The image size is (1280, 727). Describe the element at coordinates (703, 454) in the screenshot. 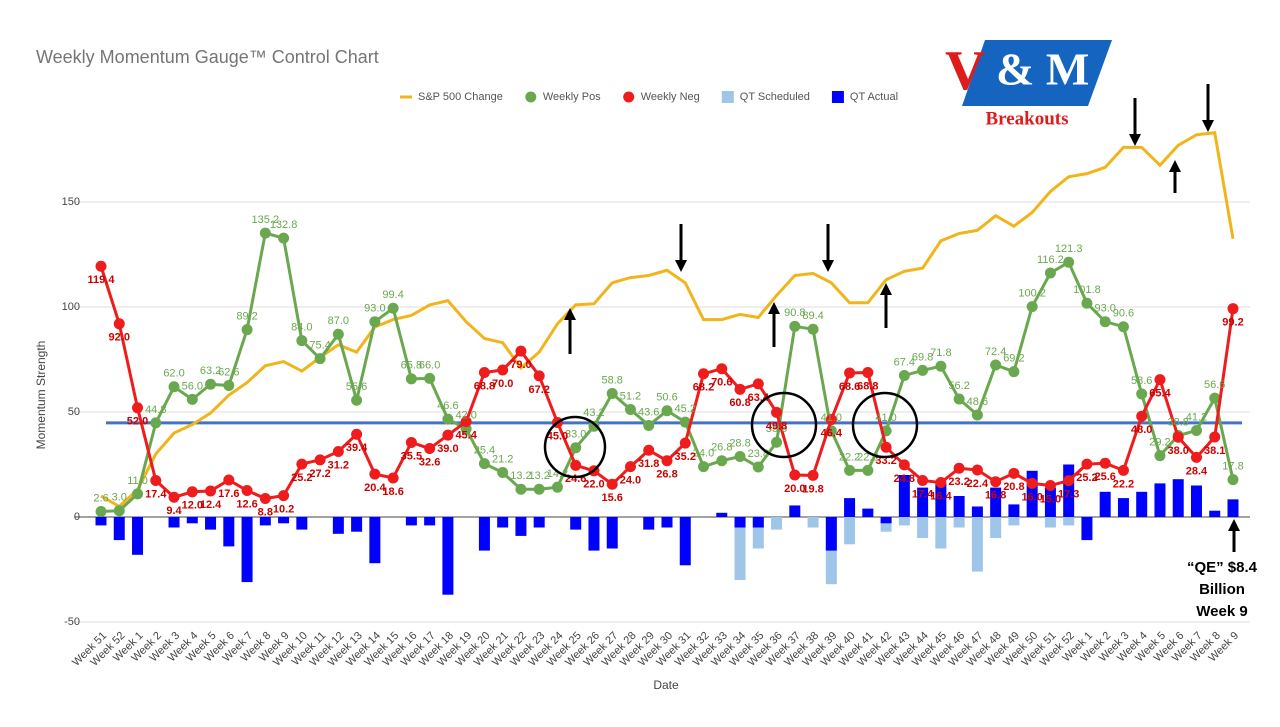

I see `data-label: 24.0` at that location.